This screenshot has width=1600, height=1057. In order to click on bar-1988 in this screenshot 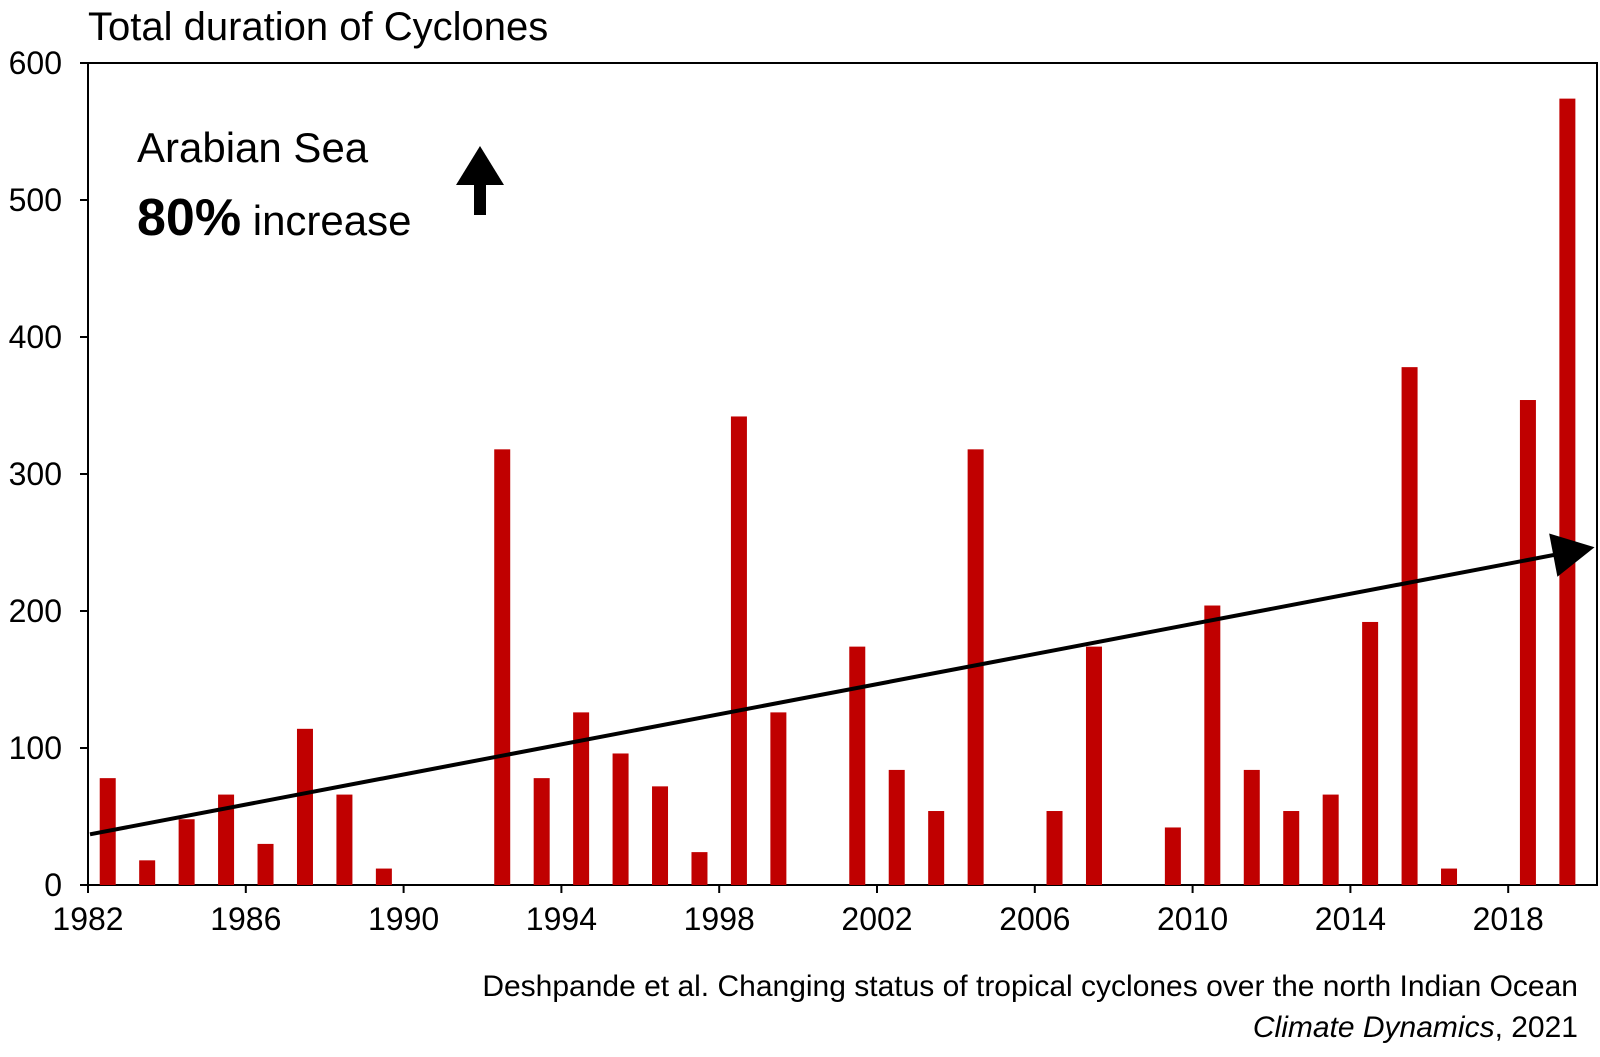, I will do `click(344, 839)`.